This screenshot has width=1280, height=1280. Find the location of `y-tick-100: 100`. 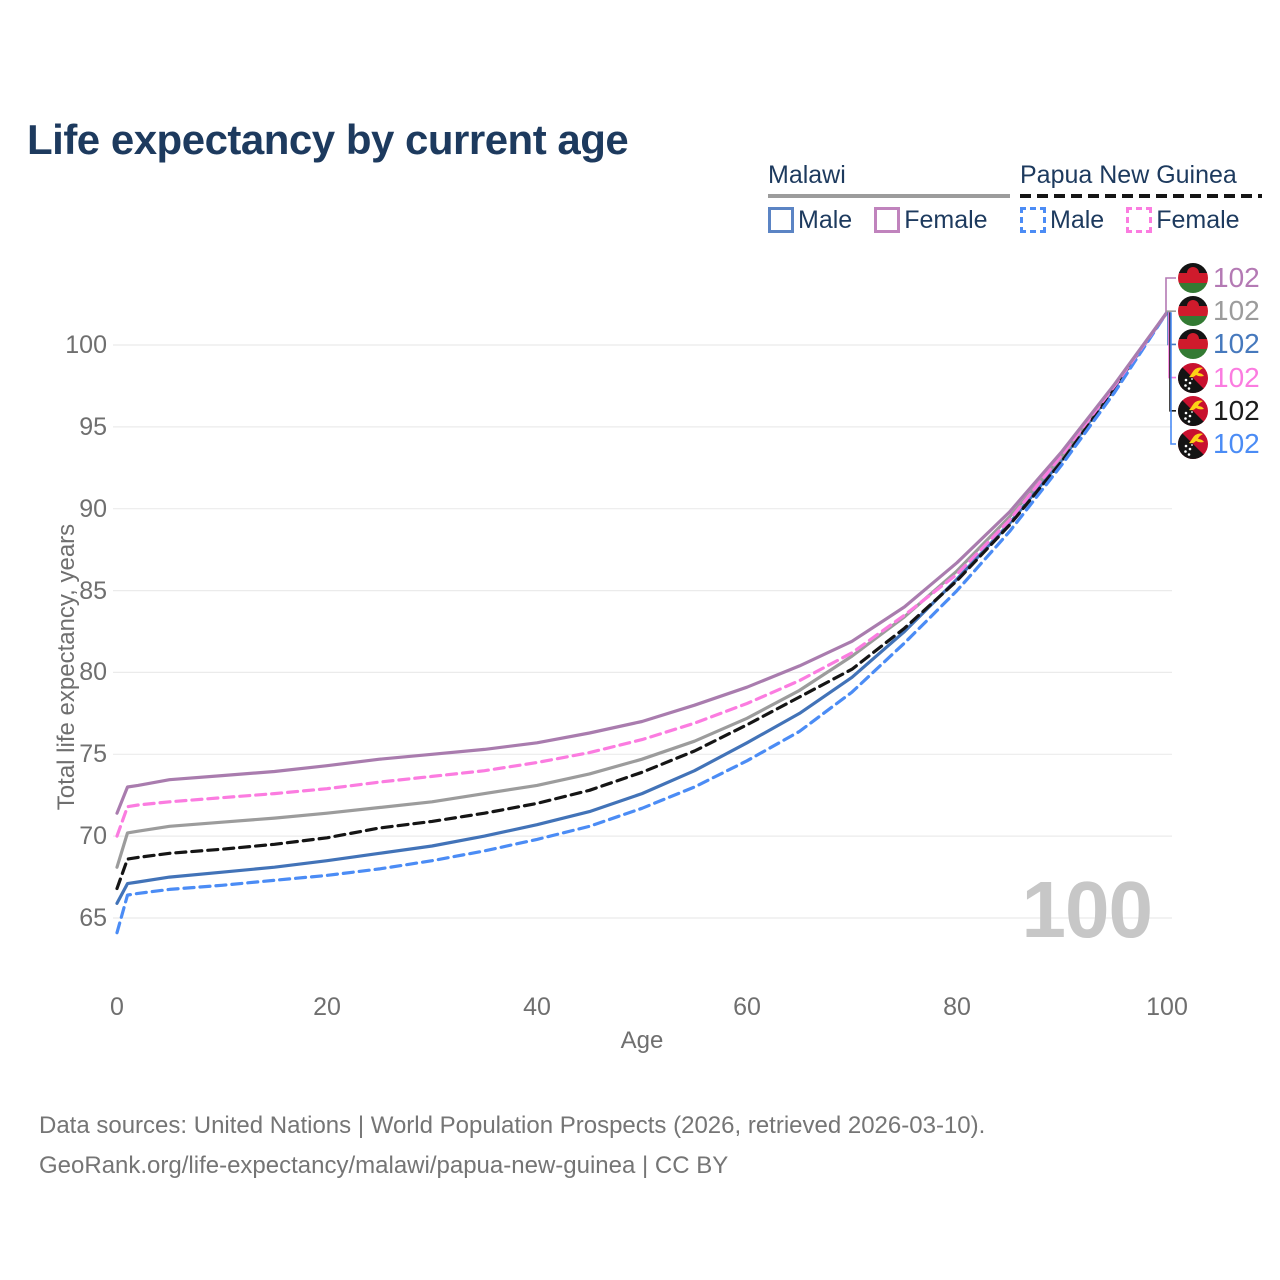

y-tick-100: 100 is located at coordinates (86, 345).